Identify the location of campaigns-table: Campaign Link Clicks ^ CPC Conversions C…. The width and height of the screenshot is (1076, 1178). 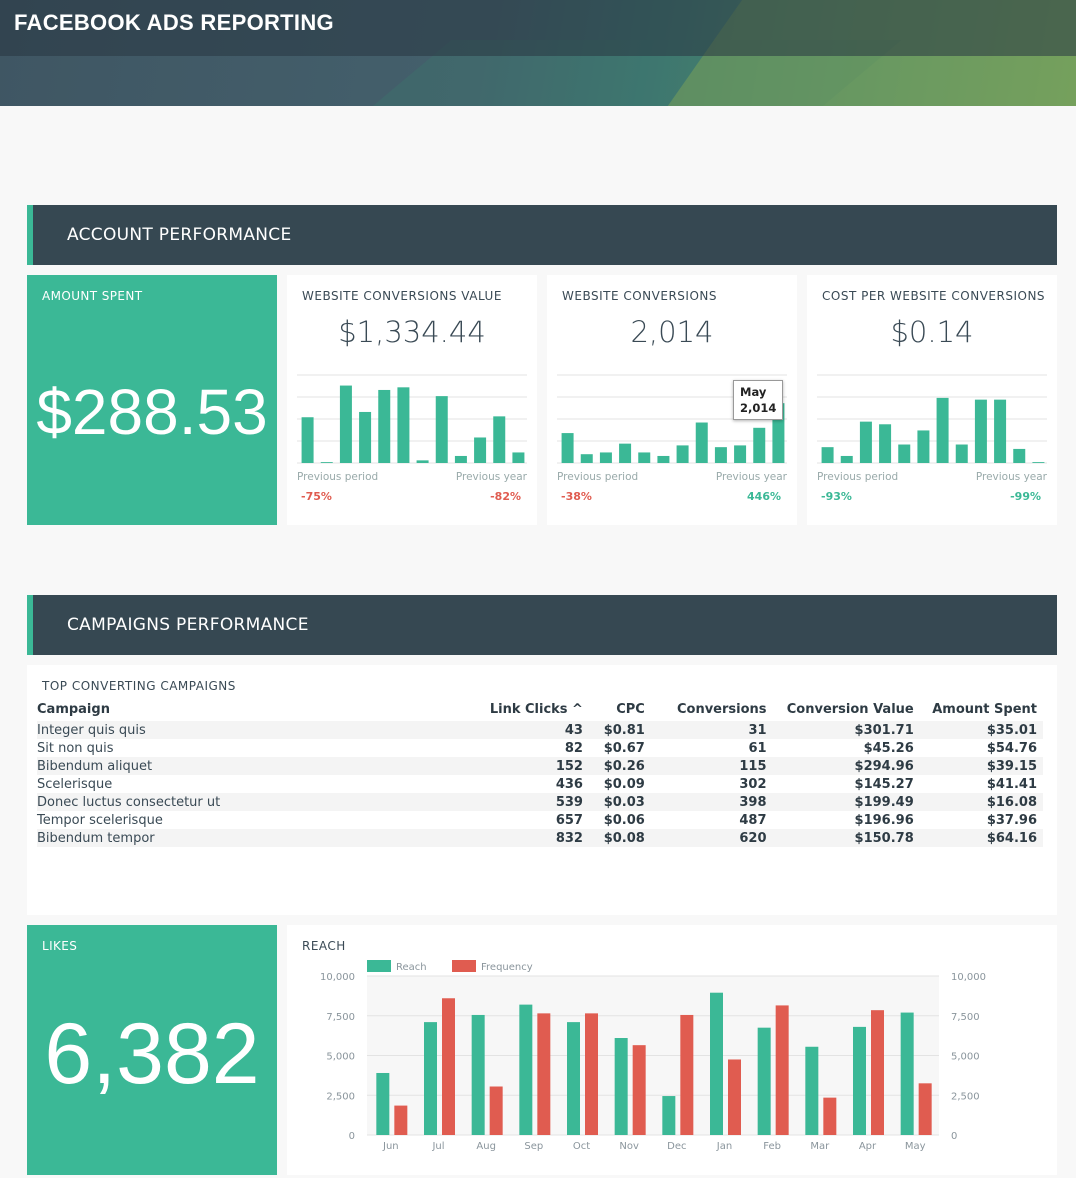
(540, 773).